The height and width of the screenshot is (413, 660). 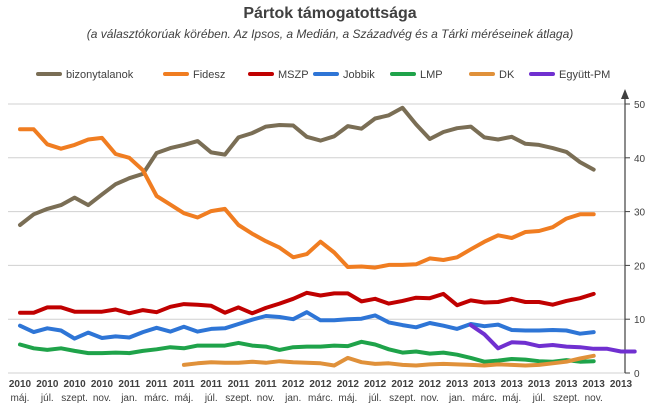 I want to click on legend-label-dk: DK, so click(x=507, y=75).